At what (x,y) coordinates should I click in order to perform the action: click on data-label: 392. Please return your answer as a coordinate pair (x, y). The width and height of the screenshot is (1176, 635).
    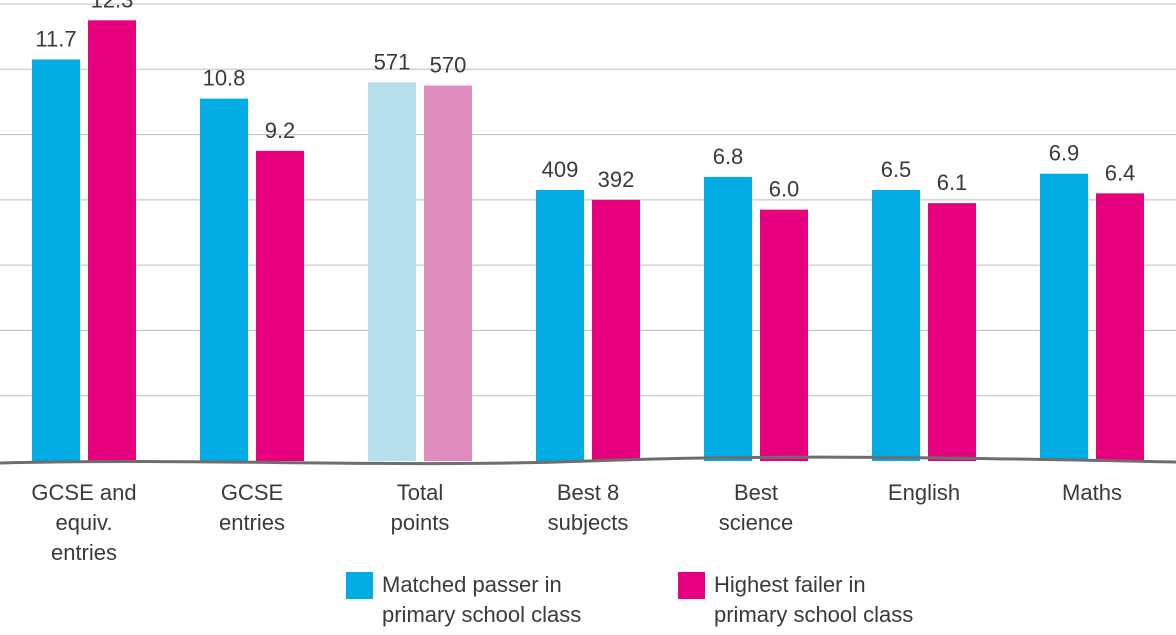
    Looking at the image, I should click on (616, 179).